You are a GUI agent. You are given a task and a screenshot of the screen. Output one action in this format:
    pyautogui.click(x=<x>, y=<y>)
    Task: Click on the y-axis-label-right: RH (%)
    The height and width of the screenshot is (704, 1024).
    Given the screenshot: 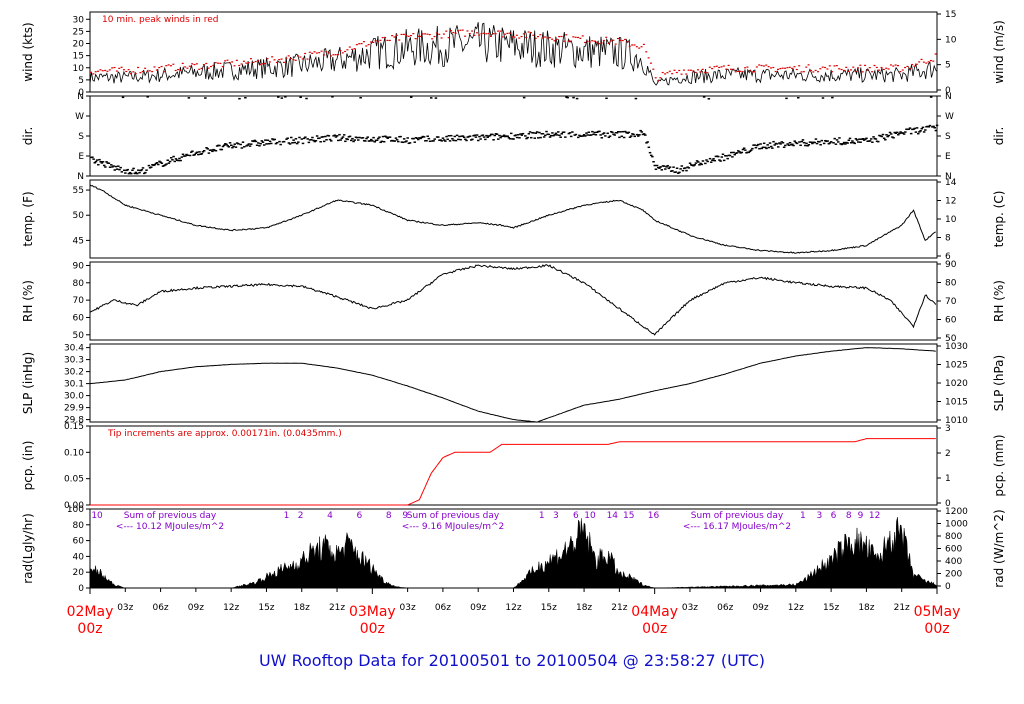 What is the action you would take?
    pyautogui.click(x=999, y=301)
    